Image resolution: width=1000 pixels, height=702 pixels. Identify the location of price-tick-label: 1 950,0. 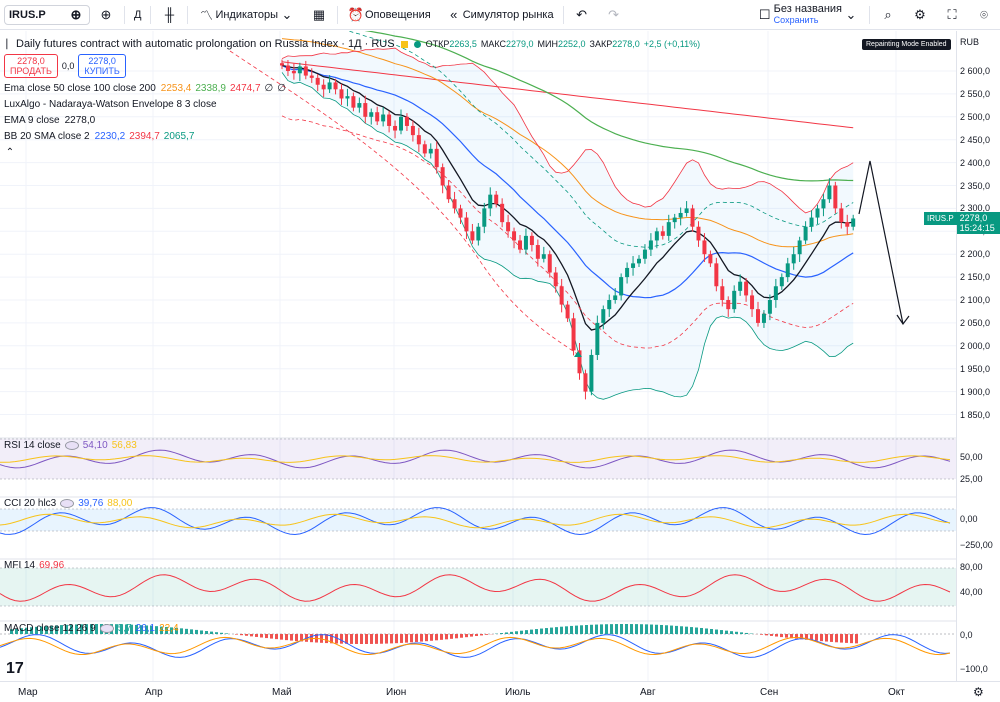
(975, 368).